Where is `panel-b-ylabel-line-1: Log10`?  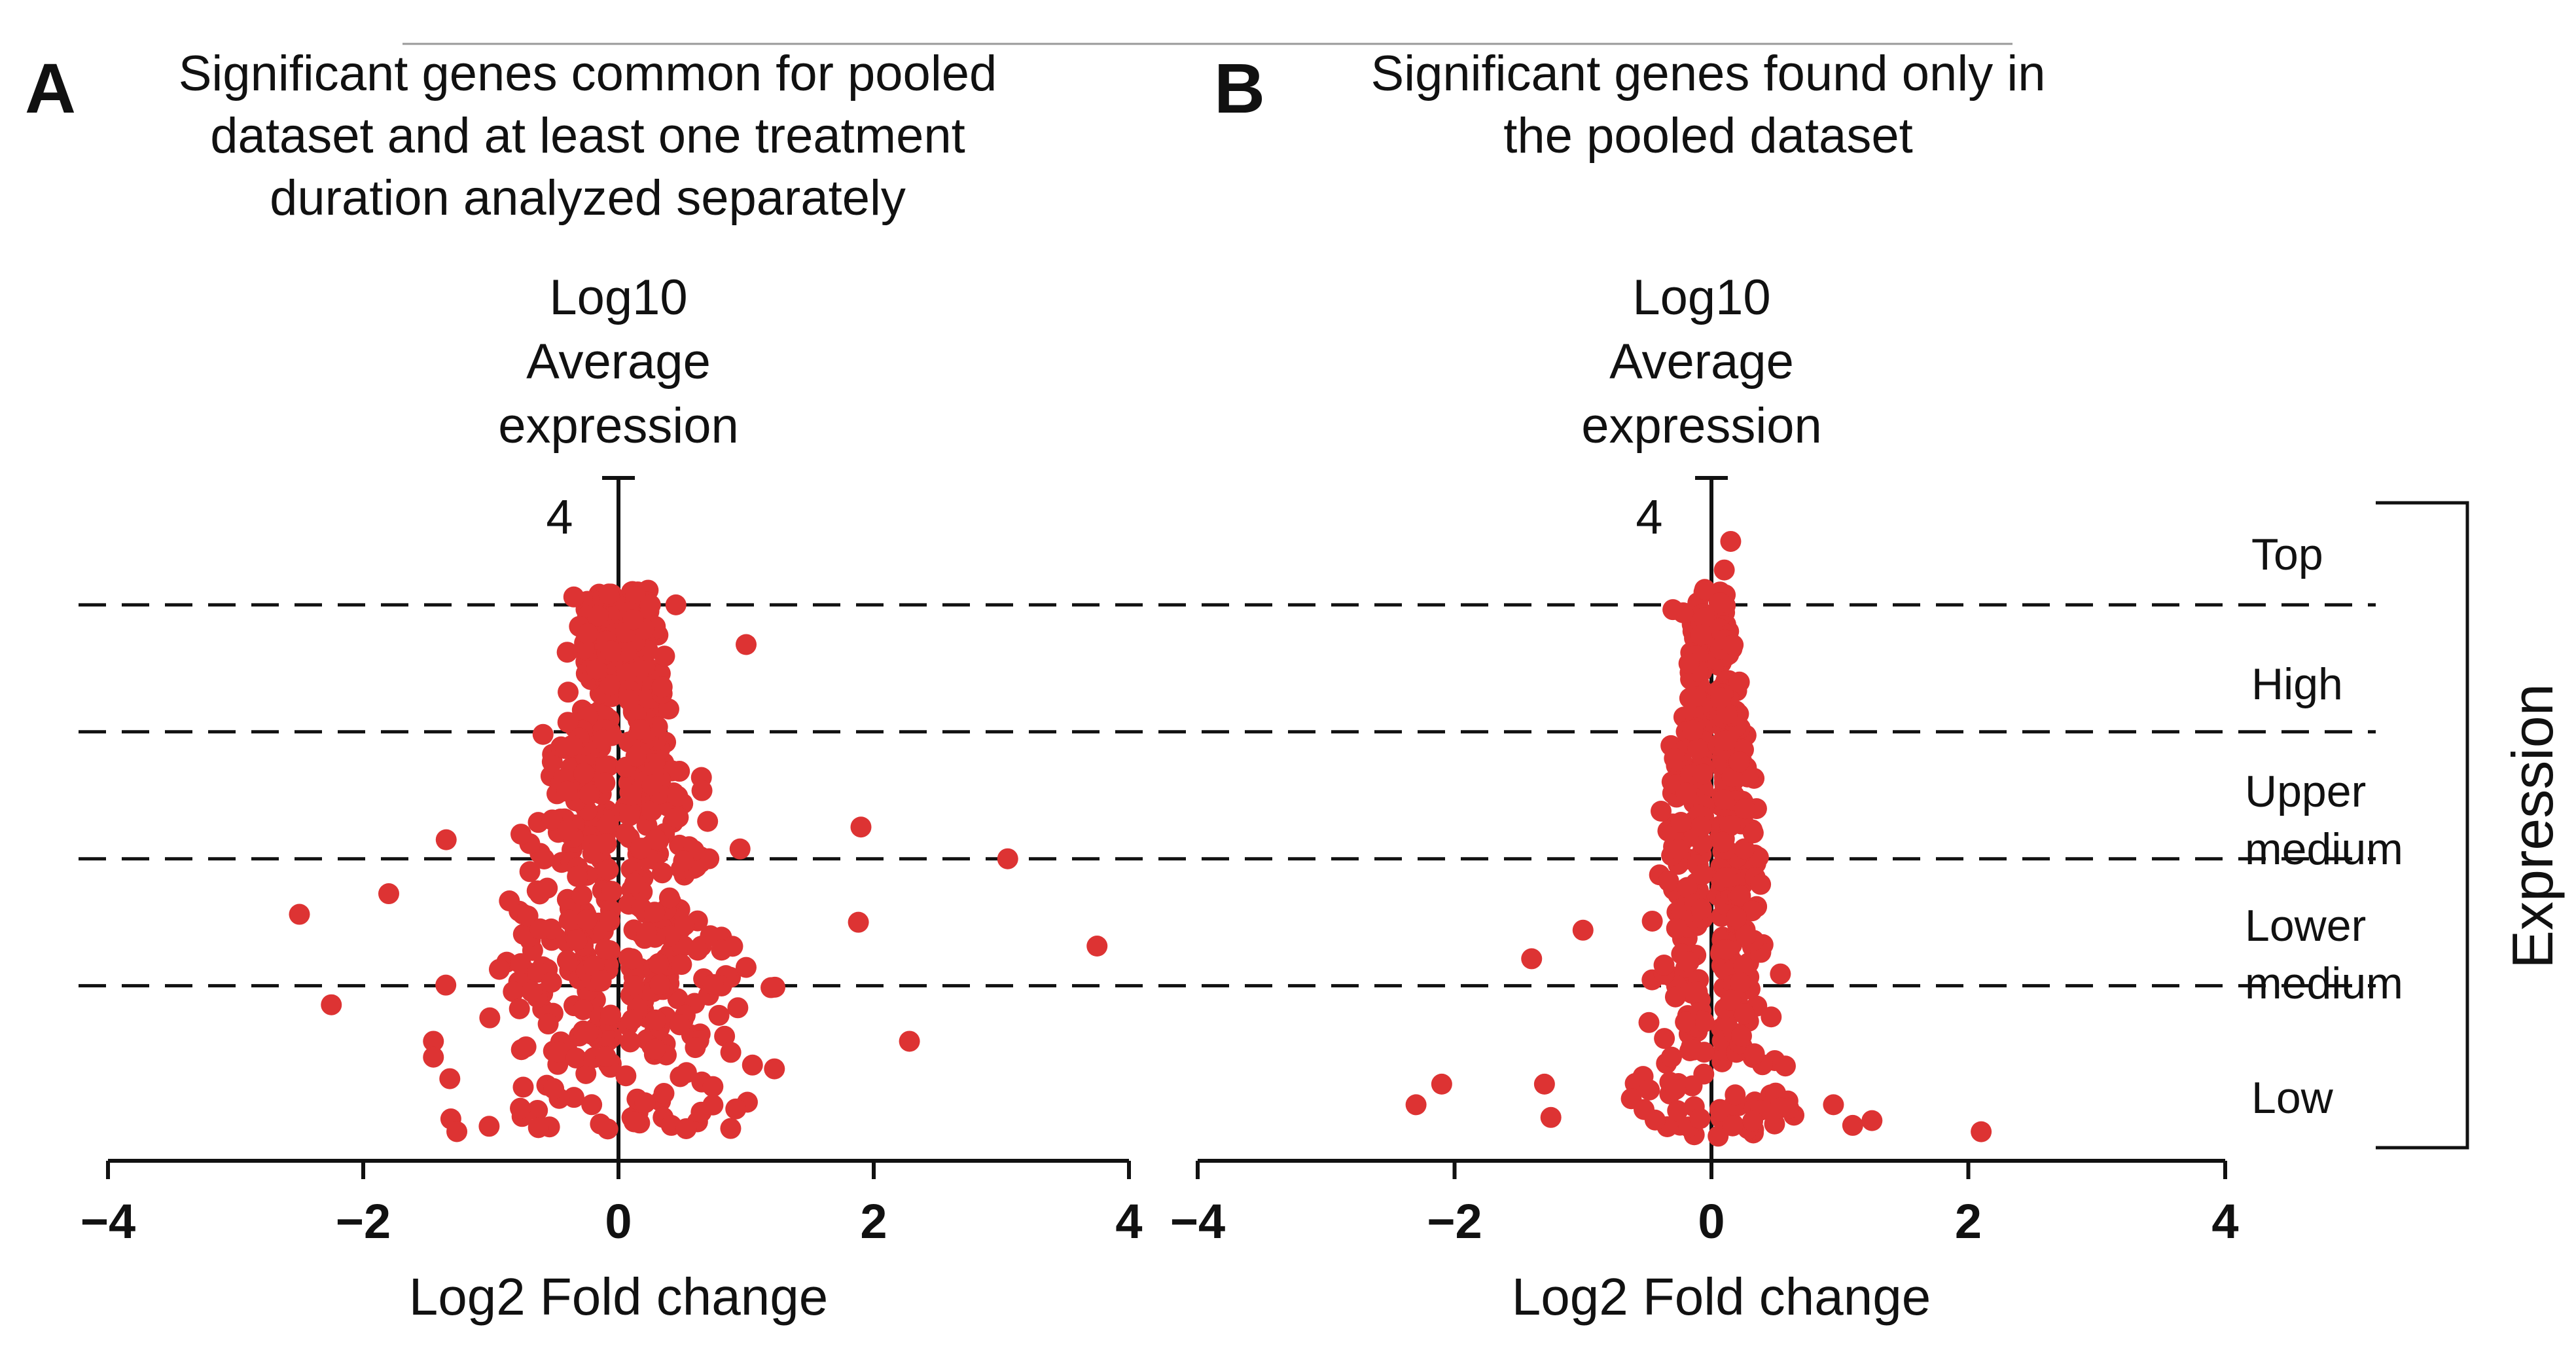
panel-b-ylabel-line-1: Log10 is located at coordinates (1701, 297).